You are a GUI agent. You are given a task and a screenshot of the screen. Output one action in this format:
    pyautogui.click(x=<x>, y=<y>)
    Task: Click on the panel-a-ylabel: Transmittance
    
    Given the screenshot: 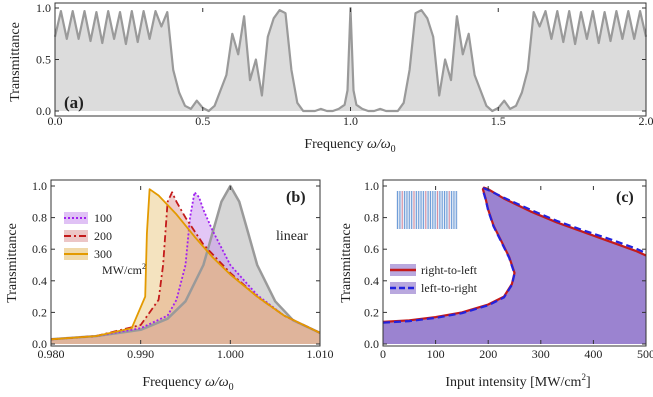 What is the action you would take?
    pyautogui.click(x=15, y=62)
    